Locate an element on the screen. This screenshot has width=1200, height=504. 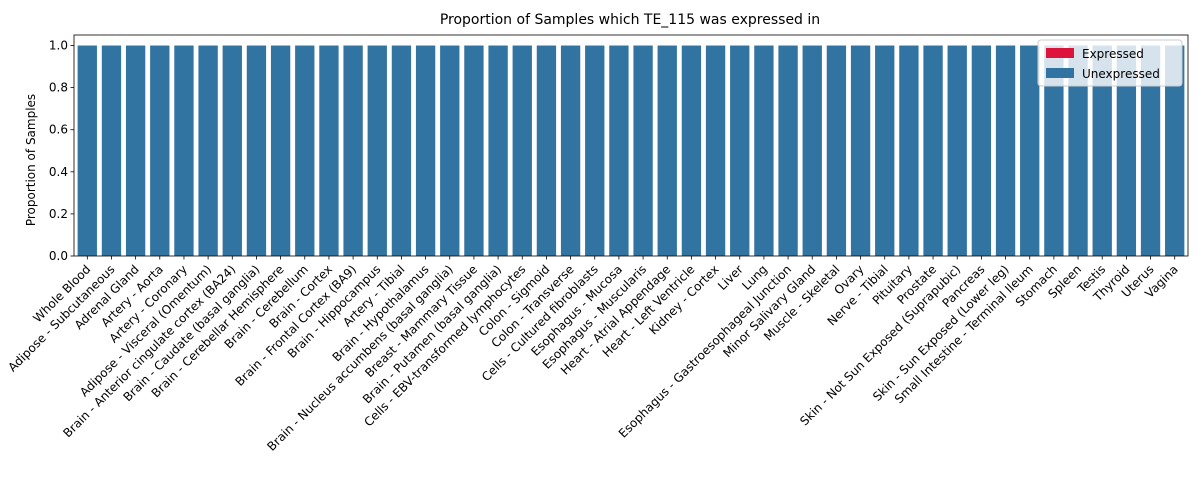
y-tick-label: 0.8 is located at coordinates (58, 88).